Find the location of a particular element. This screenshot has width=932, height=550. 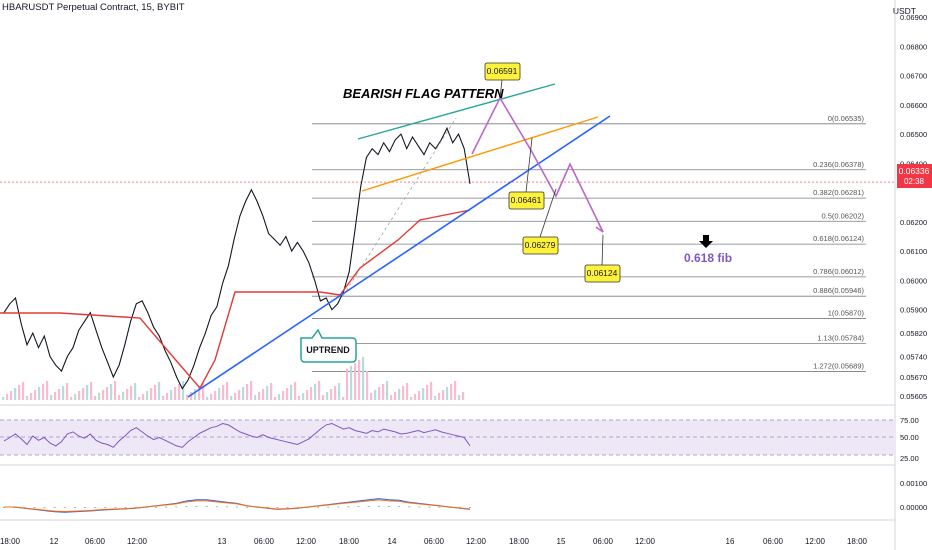

rsi-line is located at coordinates (237, 435).